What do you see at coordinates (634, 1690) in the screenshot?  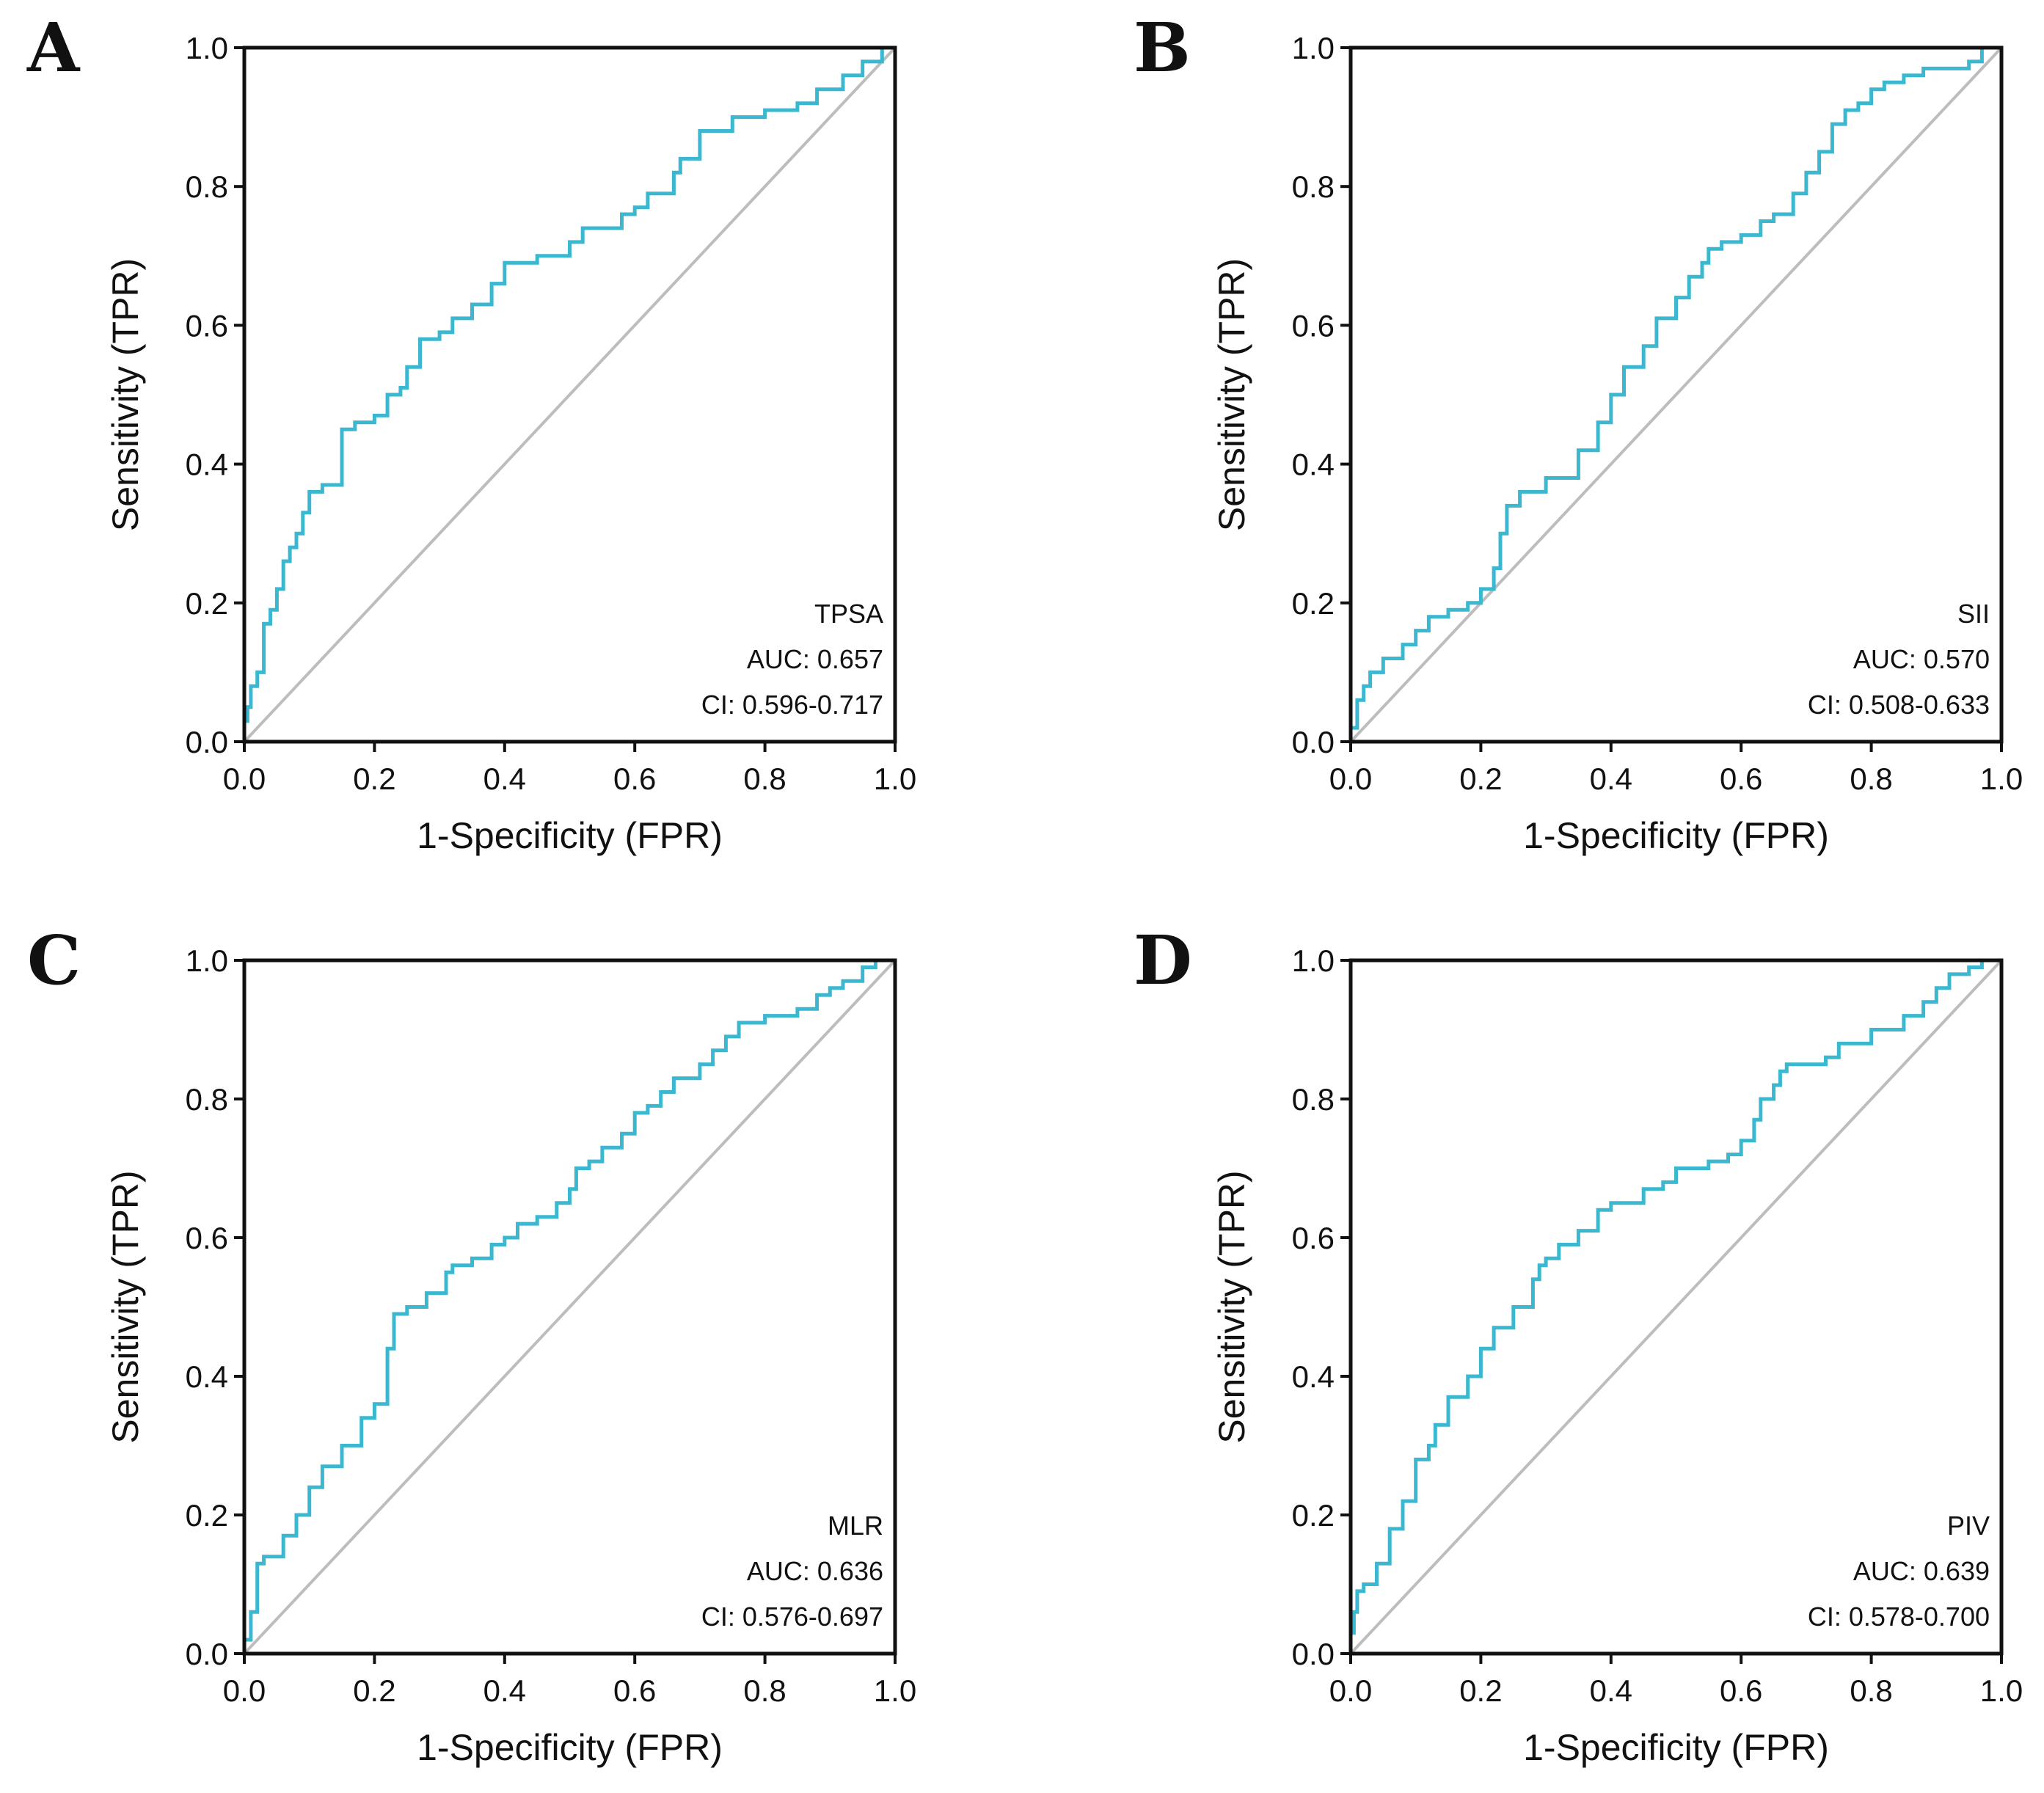 I see `panel-c-x-tick-label: 0.6` at bounding box center [634, 1690].